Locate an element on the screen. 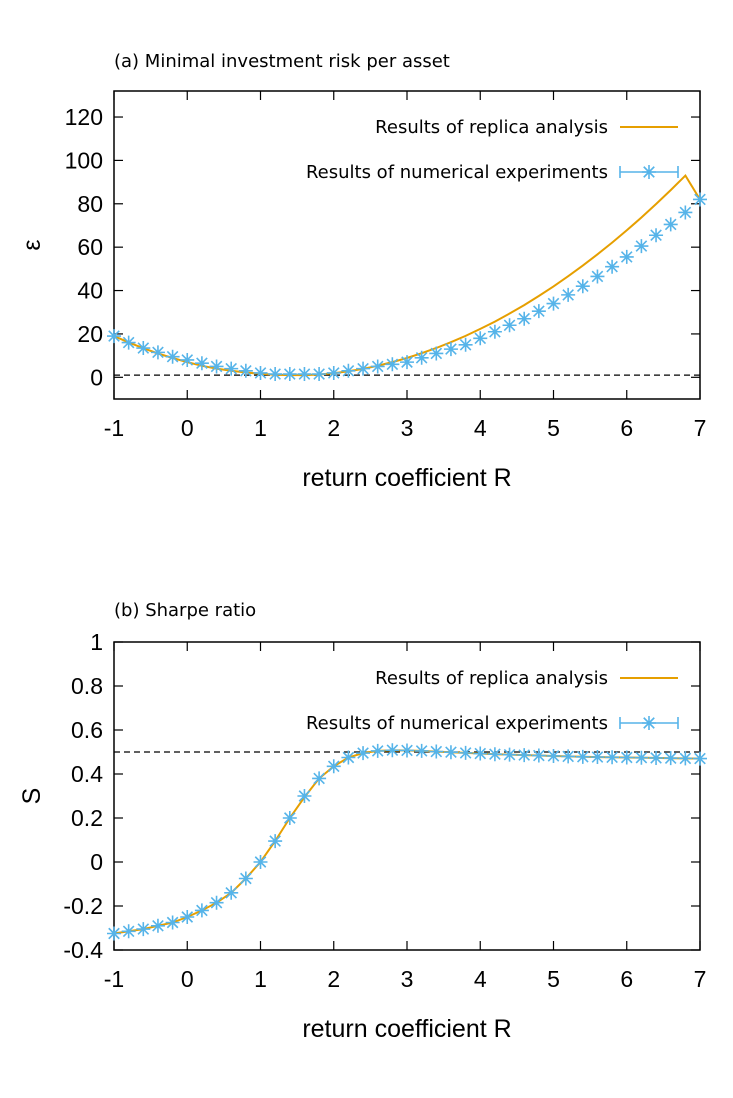 Image resolution: width=733 pixels, height=1098 pixels. y-tick-label: 0.6 is located at coordinates (87, 730).